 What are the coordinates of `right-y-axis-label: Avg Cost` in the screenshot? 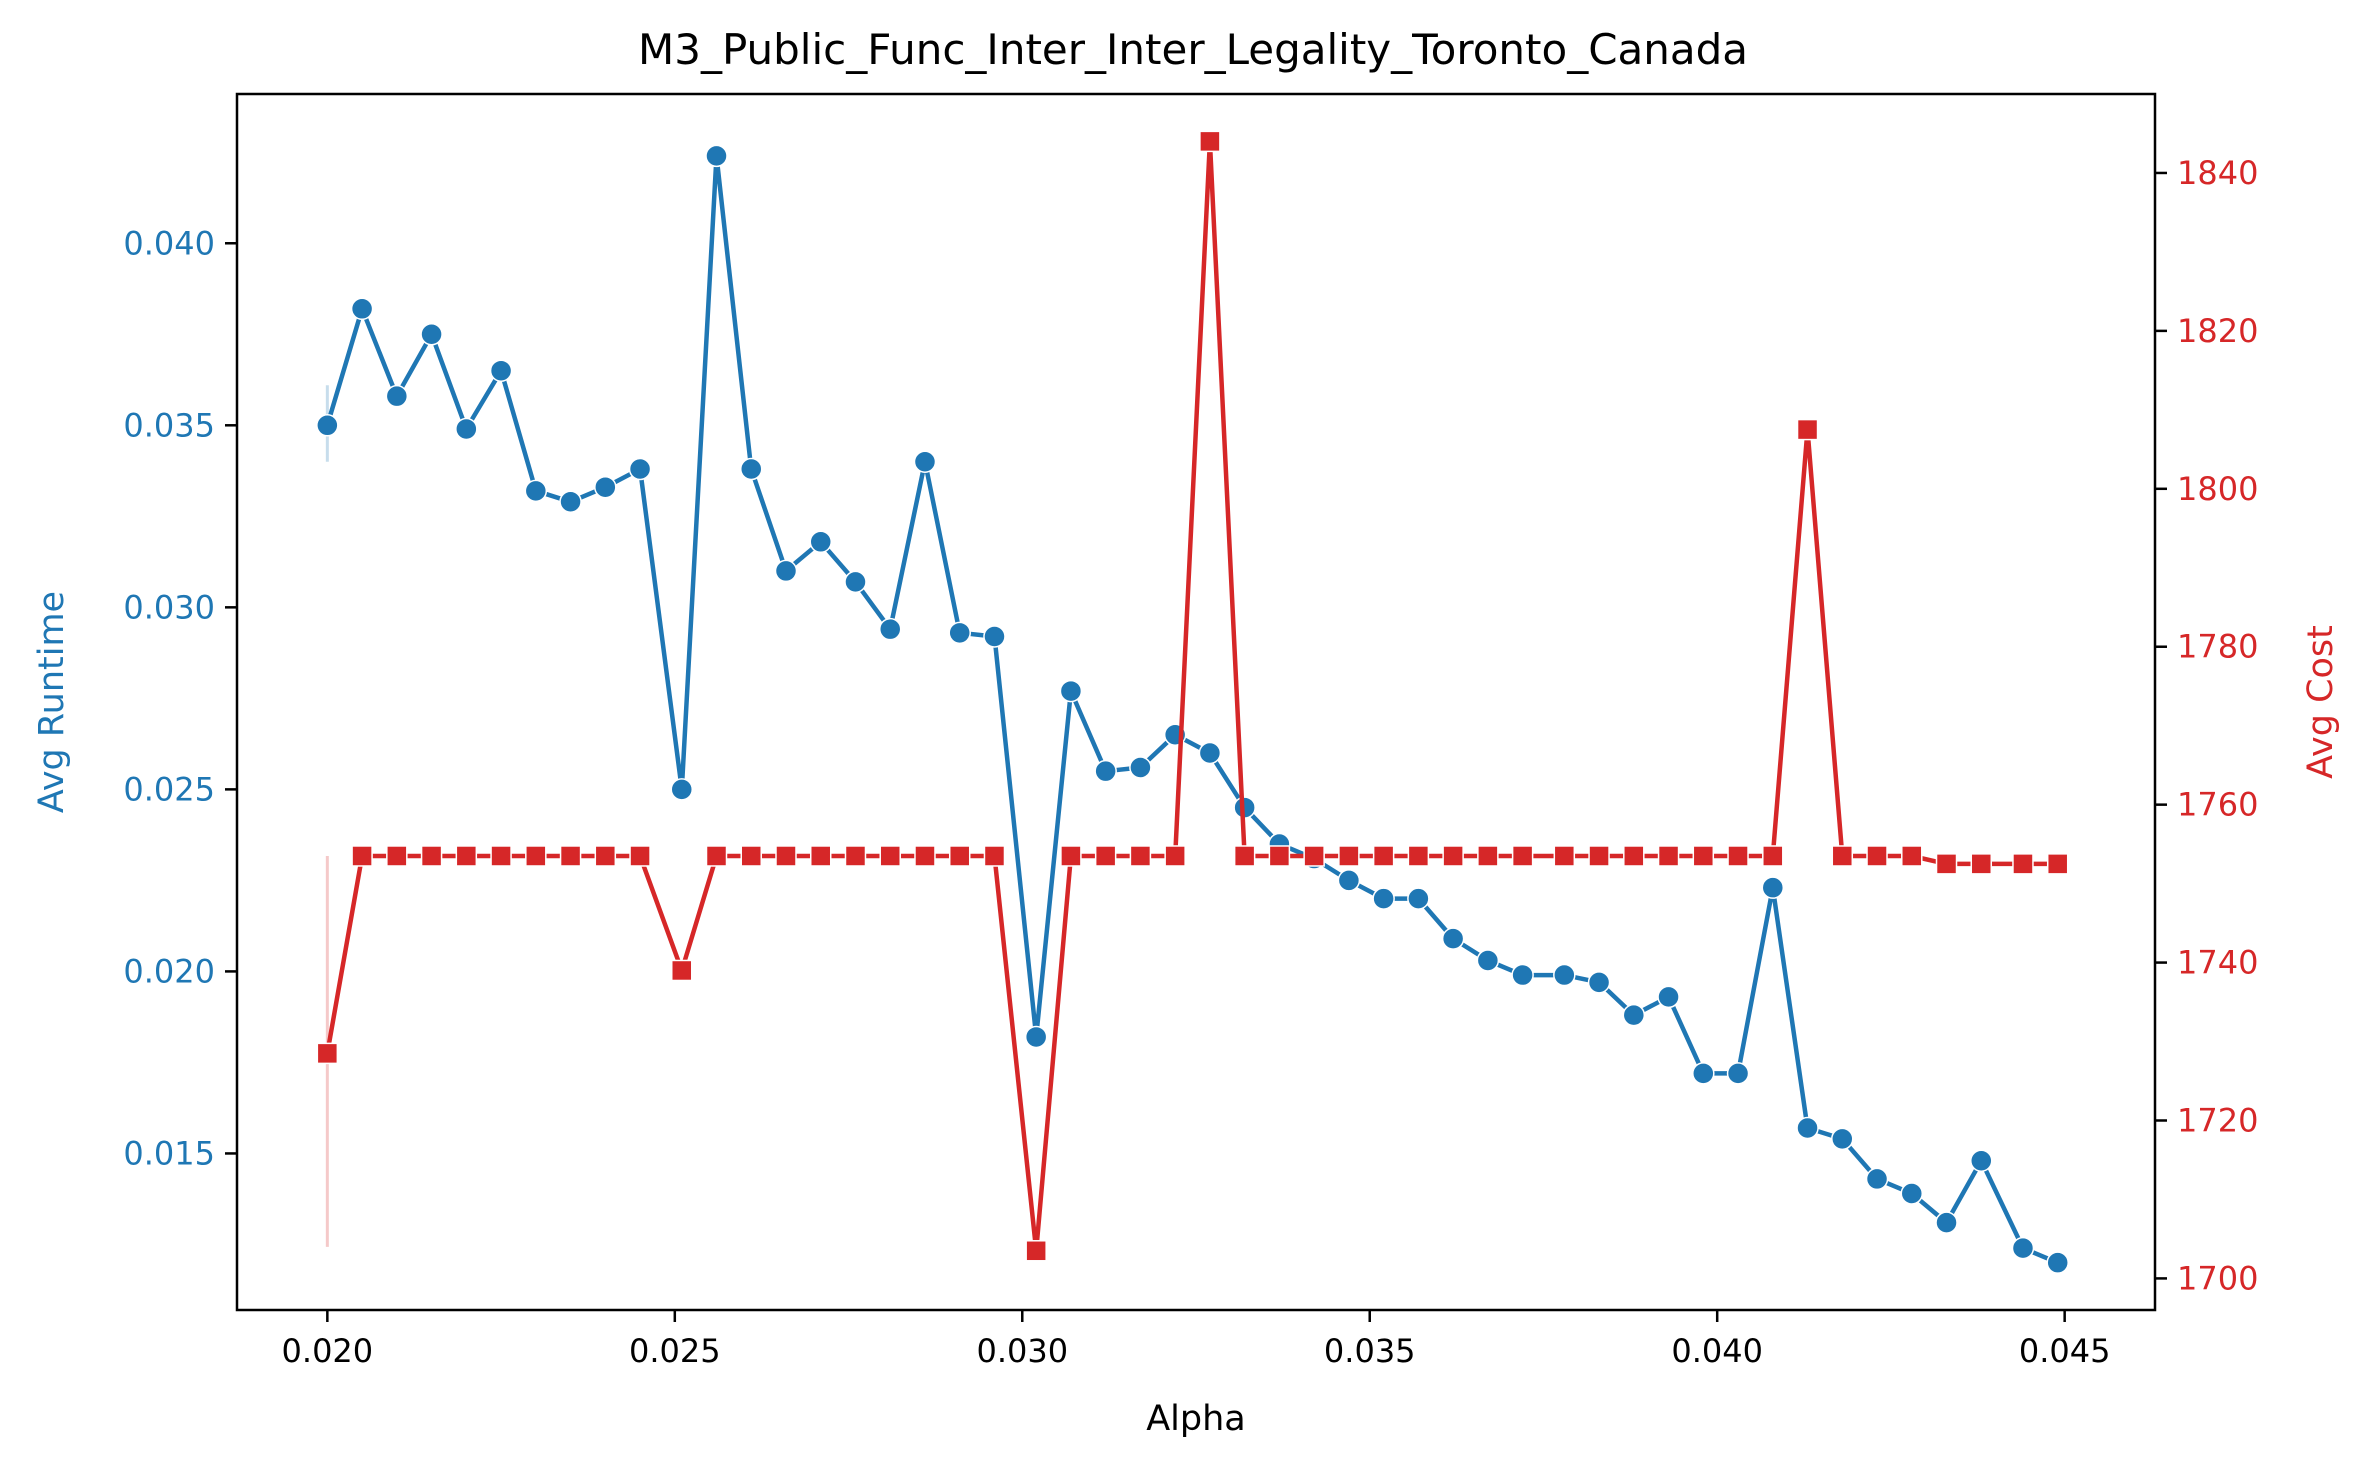 It's located at (2321, 702).